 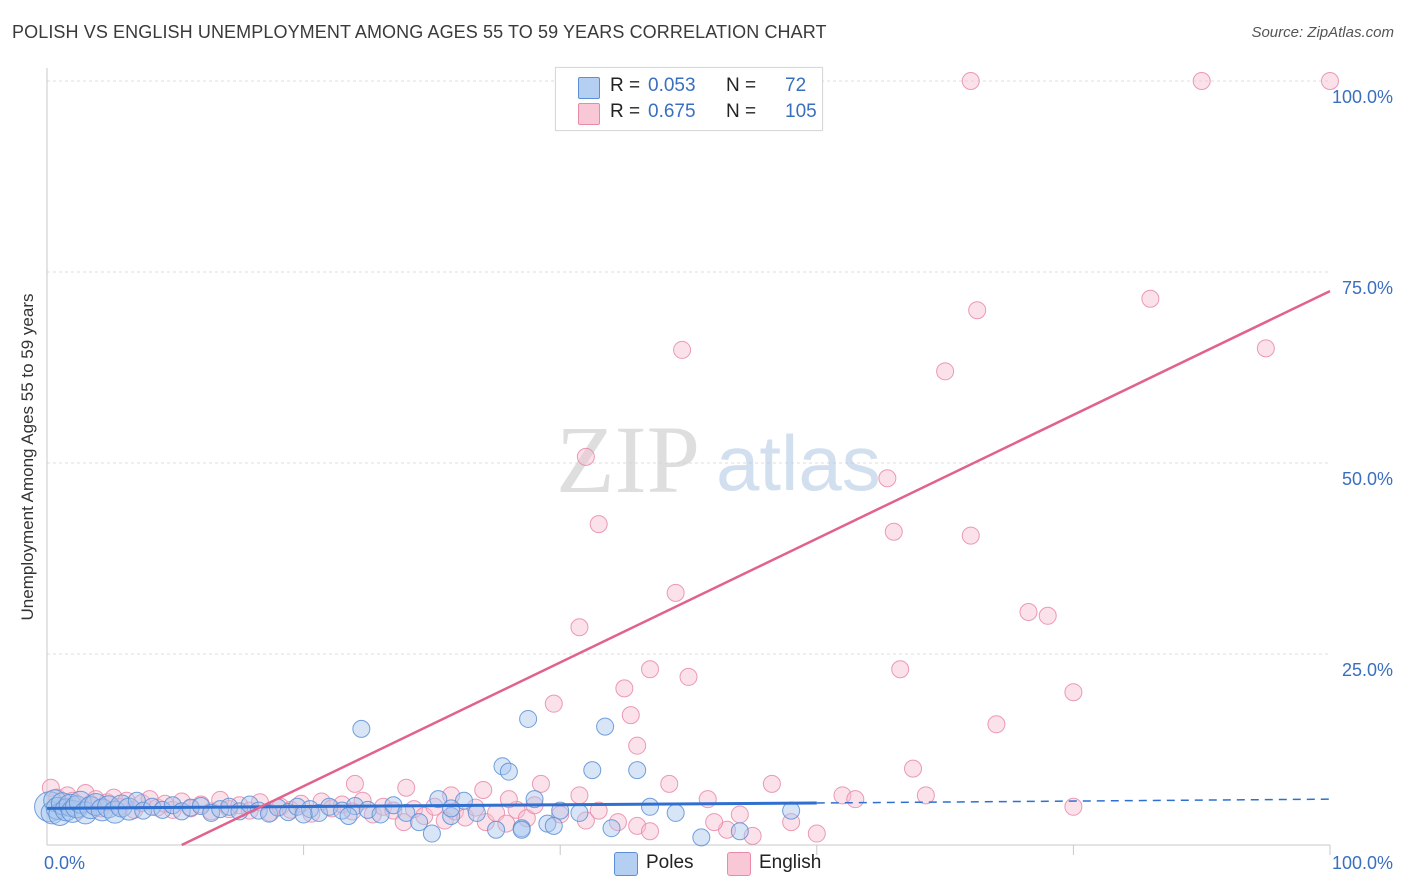 What do you see at coordinates (1362, 863) in the screenshot?
I see `x-tick-label-right: 100.0%` at bounding box center [1362, 863].